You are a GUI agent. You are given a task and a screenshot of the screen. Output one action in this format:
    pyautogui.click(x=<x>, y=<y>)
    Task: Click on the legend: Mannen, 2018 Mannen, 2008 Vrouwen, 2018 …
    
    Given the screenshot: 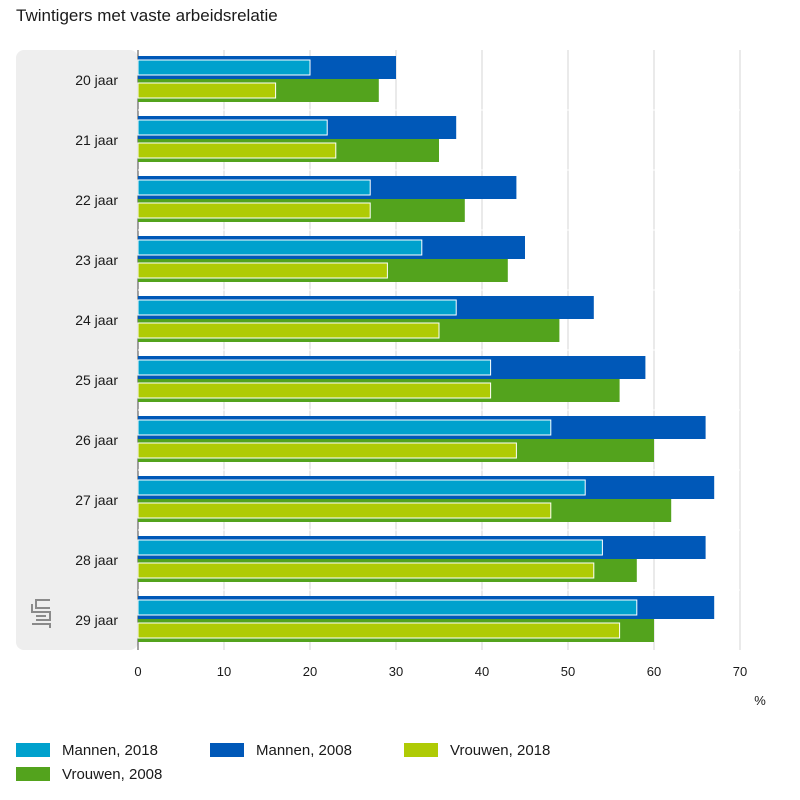 What is the action you would take?
    pyautogui.click(x=401, y=765)
    